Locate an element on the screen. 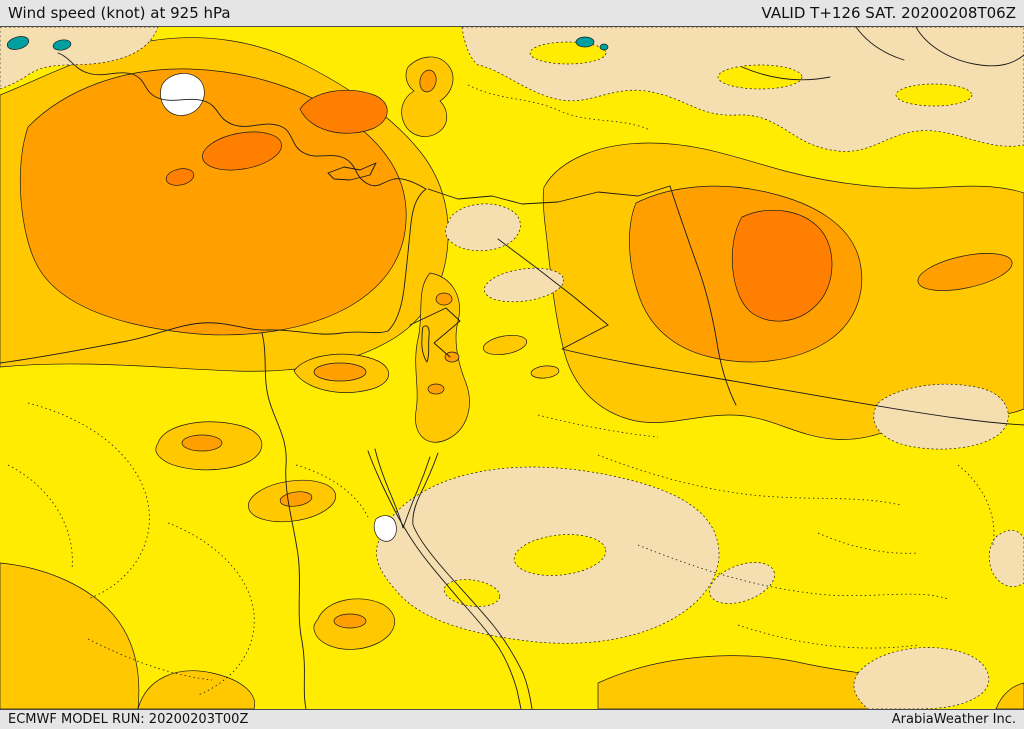 Image resolution: width=1024 pixels, height=729 pixels. red-sea-west-coast is located at coordinates (444, 579).